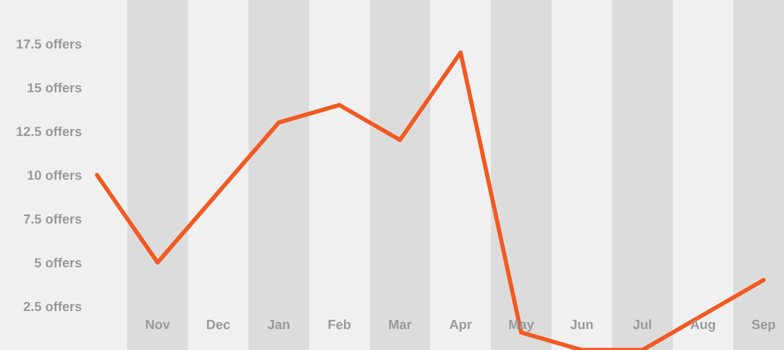  Describe the element at coordinates (53, 219) in the screenshot. I see `y-tick-label: 7.5 offers` at that location.